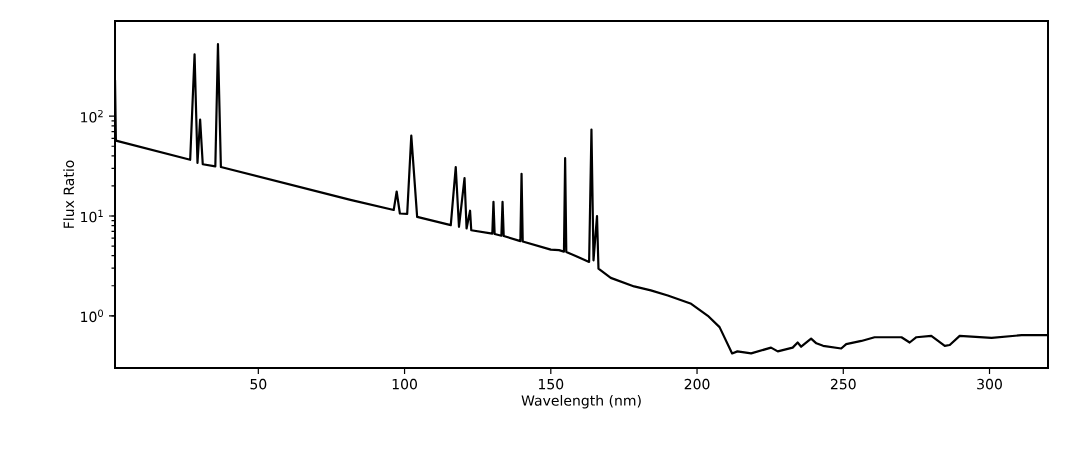 This screenshot has width=1070, height=465. Describe the element at coordinates (581, 401) in the screenshot. I see `x-axis-title: Wavelength (nm)` at that location.